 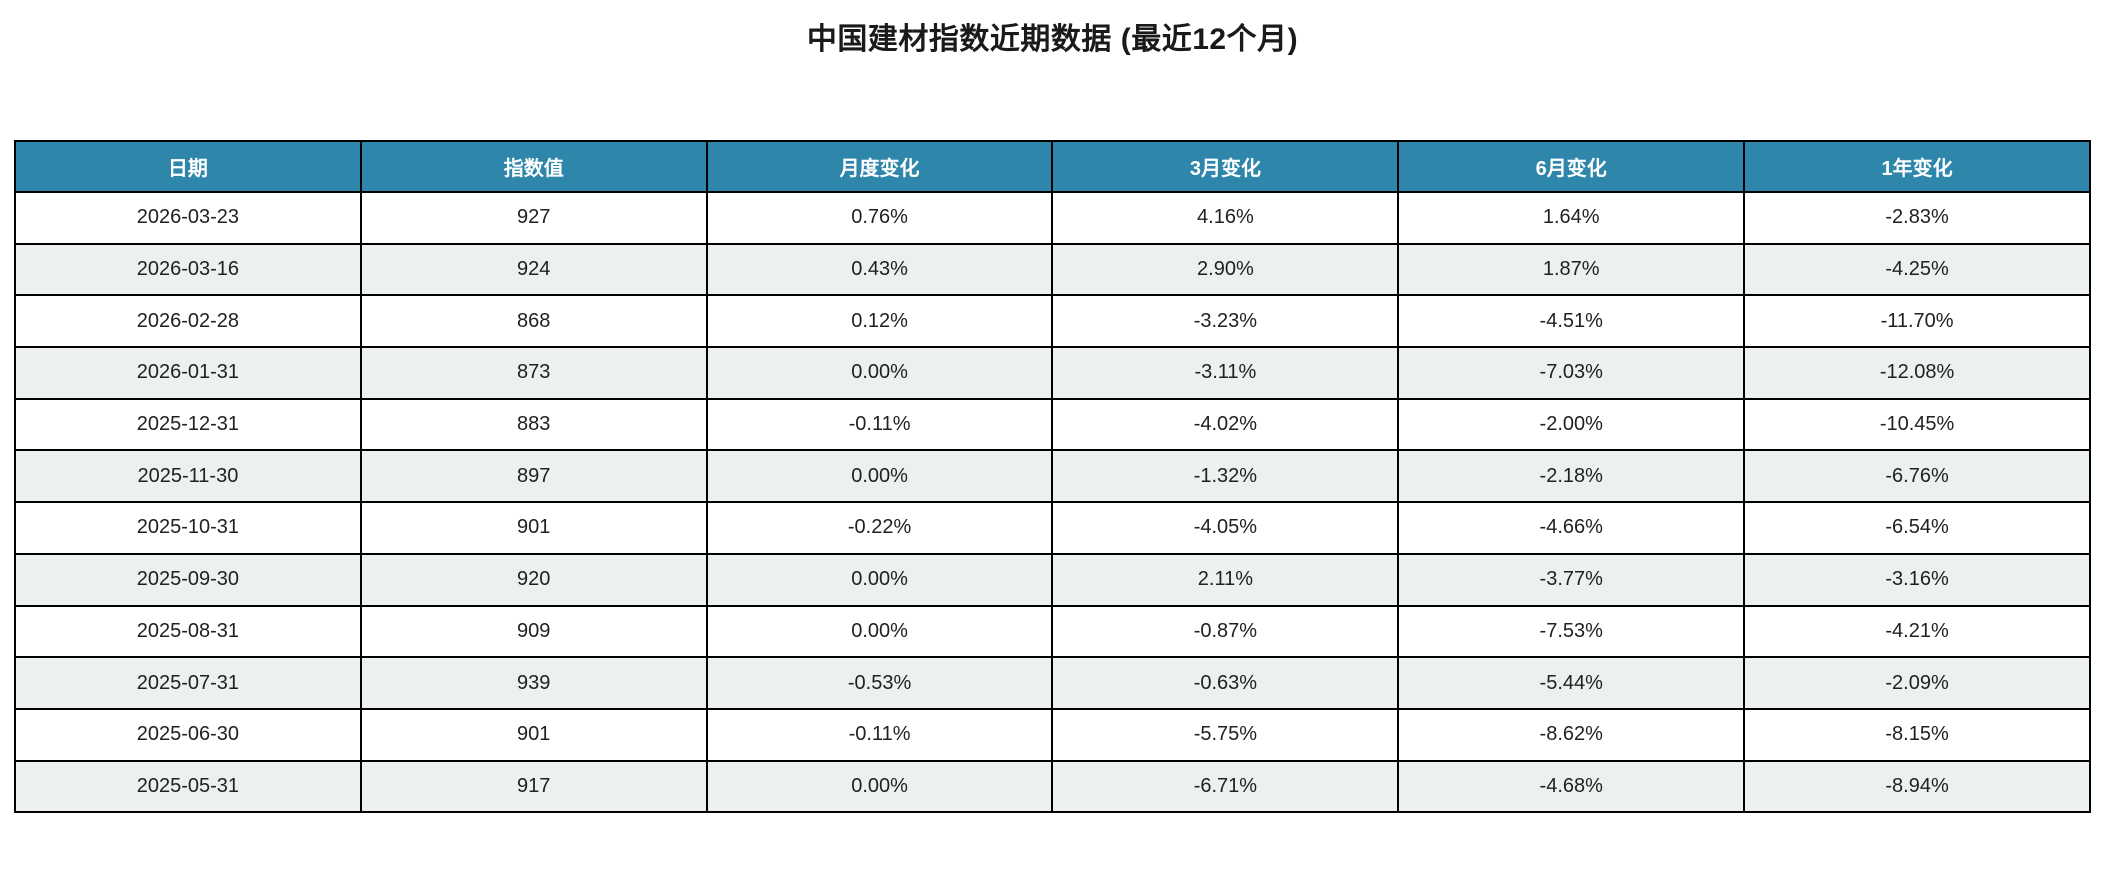 I want to click on table-cell: -6.54%, so click(x=1917, y=528).